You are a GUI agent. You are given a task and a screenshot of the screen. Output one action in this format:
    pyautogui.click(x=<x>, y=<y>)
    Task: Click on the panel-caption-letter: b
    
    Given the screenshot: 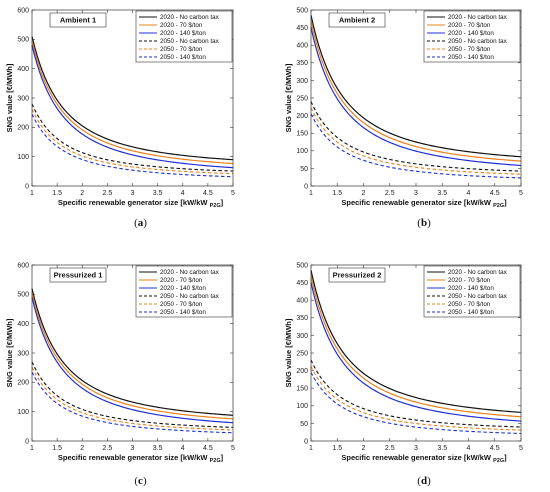 What is the action you would take?
    pyautogui.click(x=424, y=223)
    